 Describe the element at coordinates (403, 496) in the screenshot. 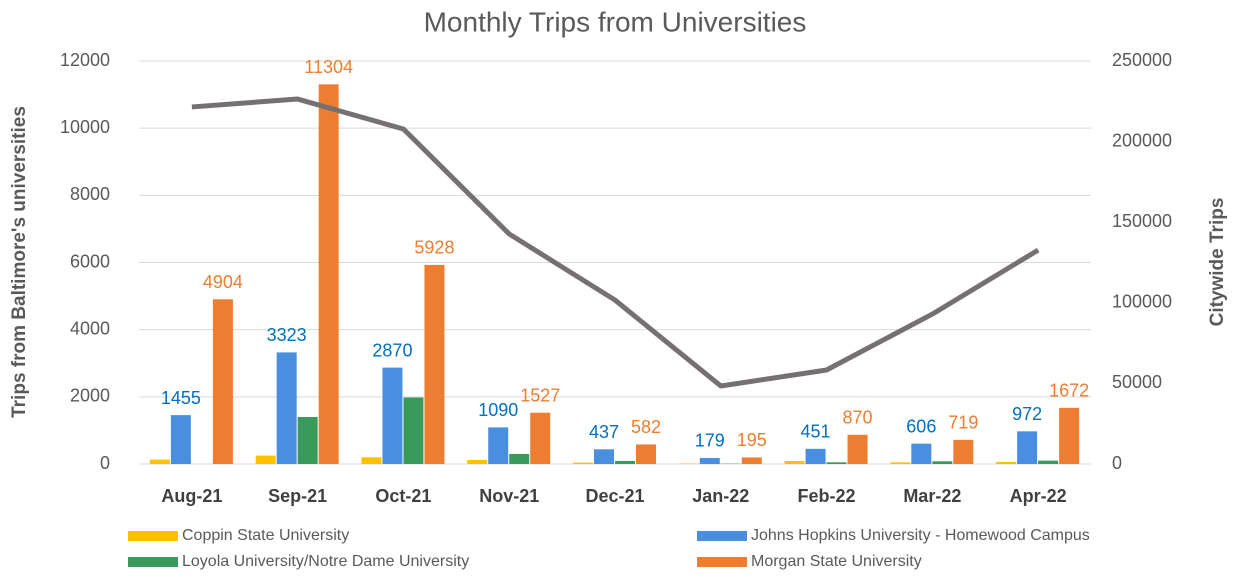

I see `x-tick-label: Oct-21` at that location.